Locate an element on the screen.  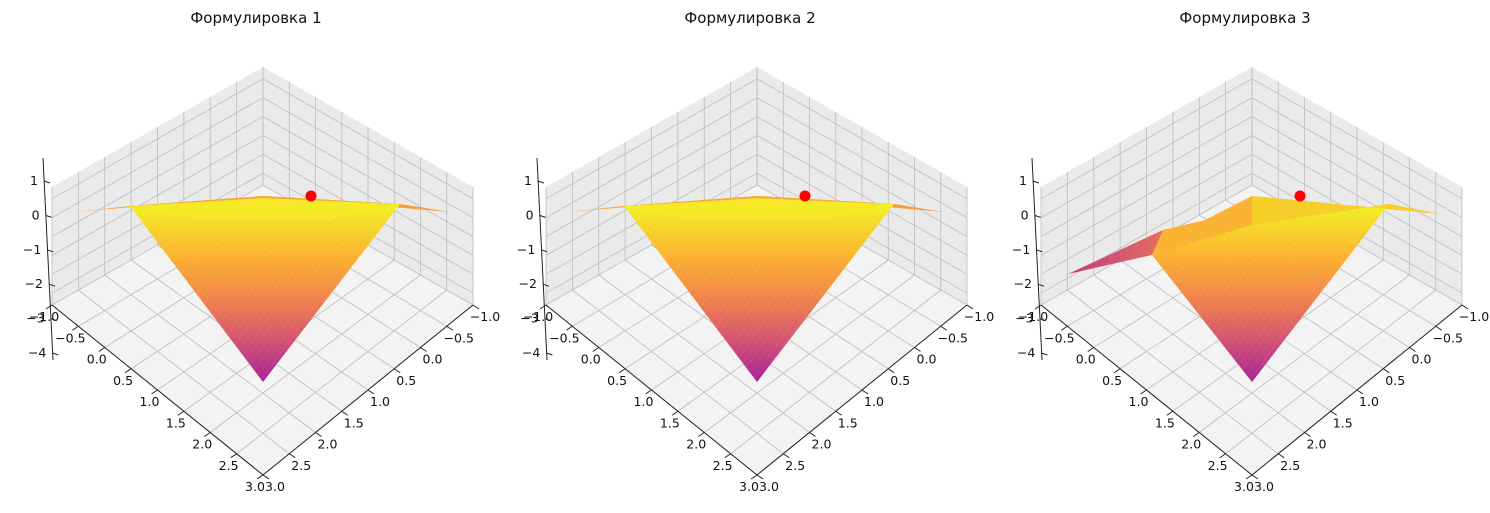
subplot-title: Формулировка 1 is located at coordinates (255, 18).